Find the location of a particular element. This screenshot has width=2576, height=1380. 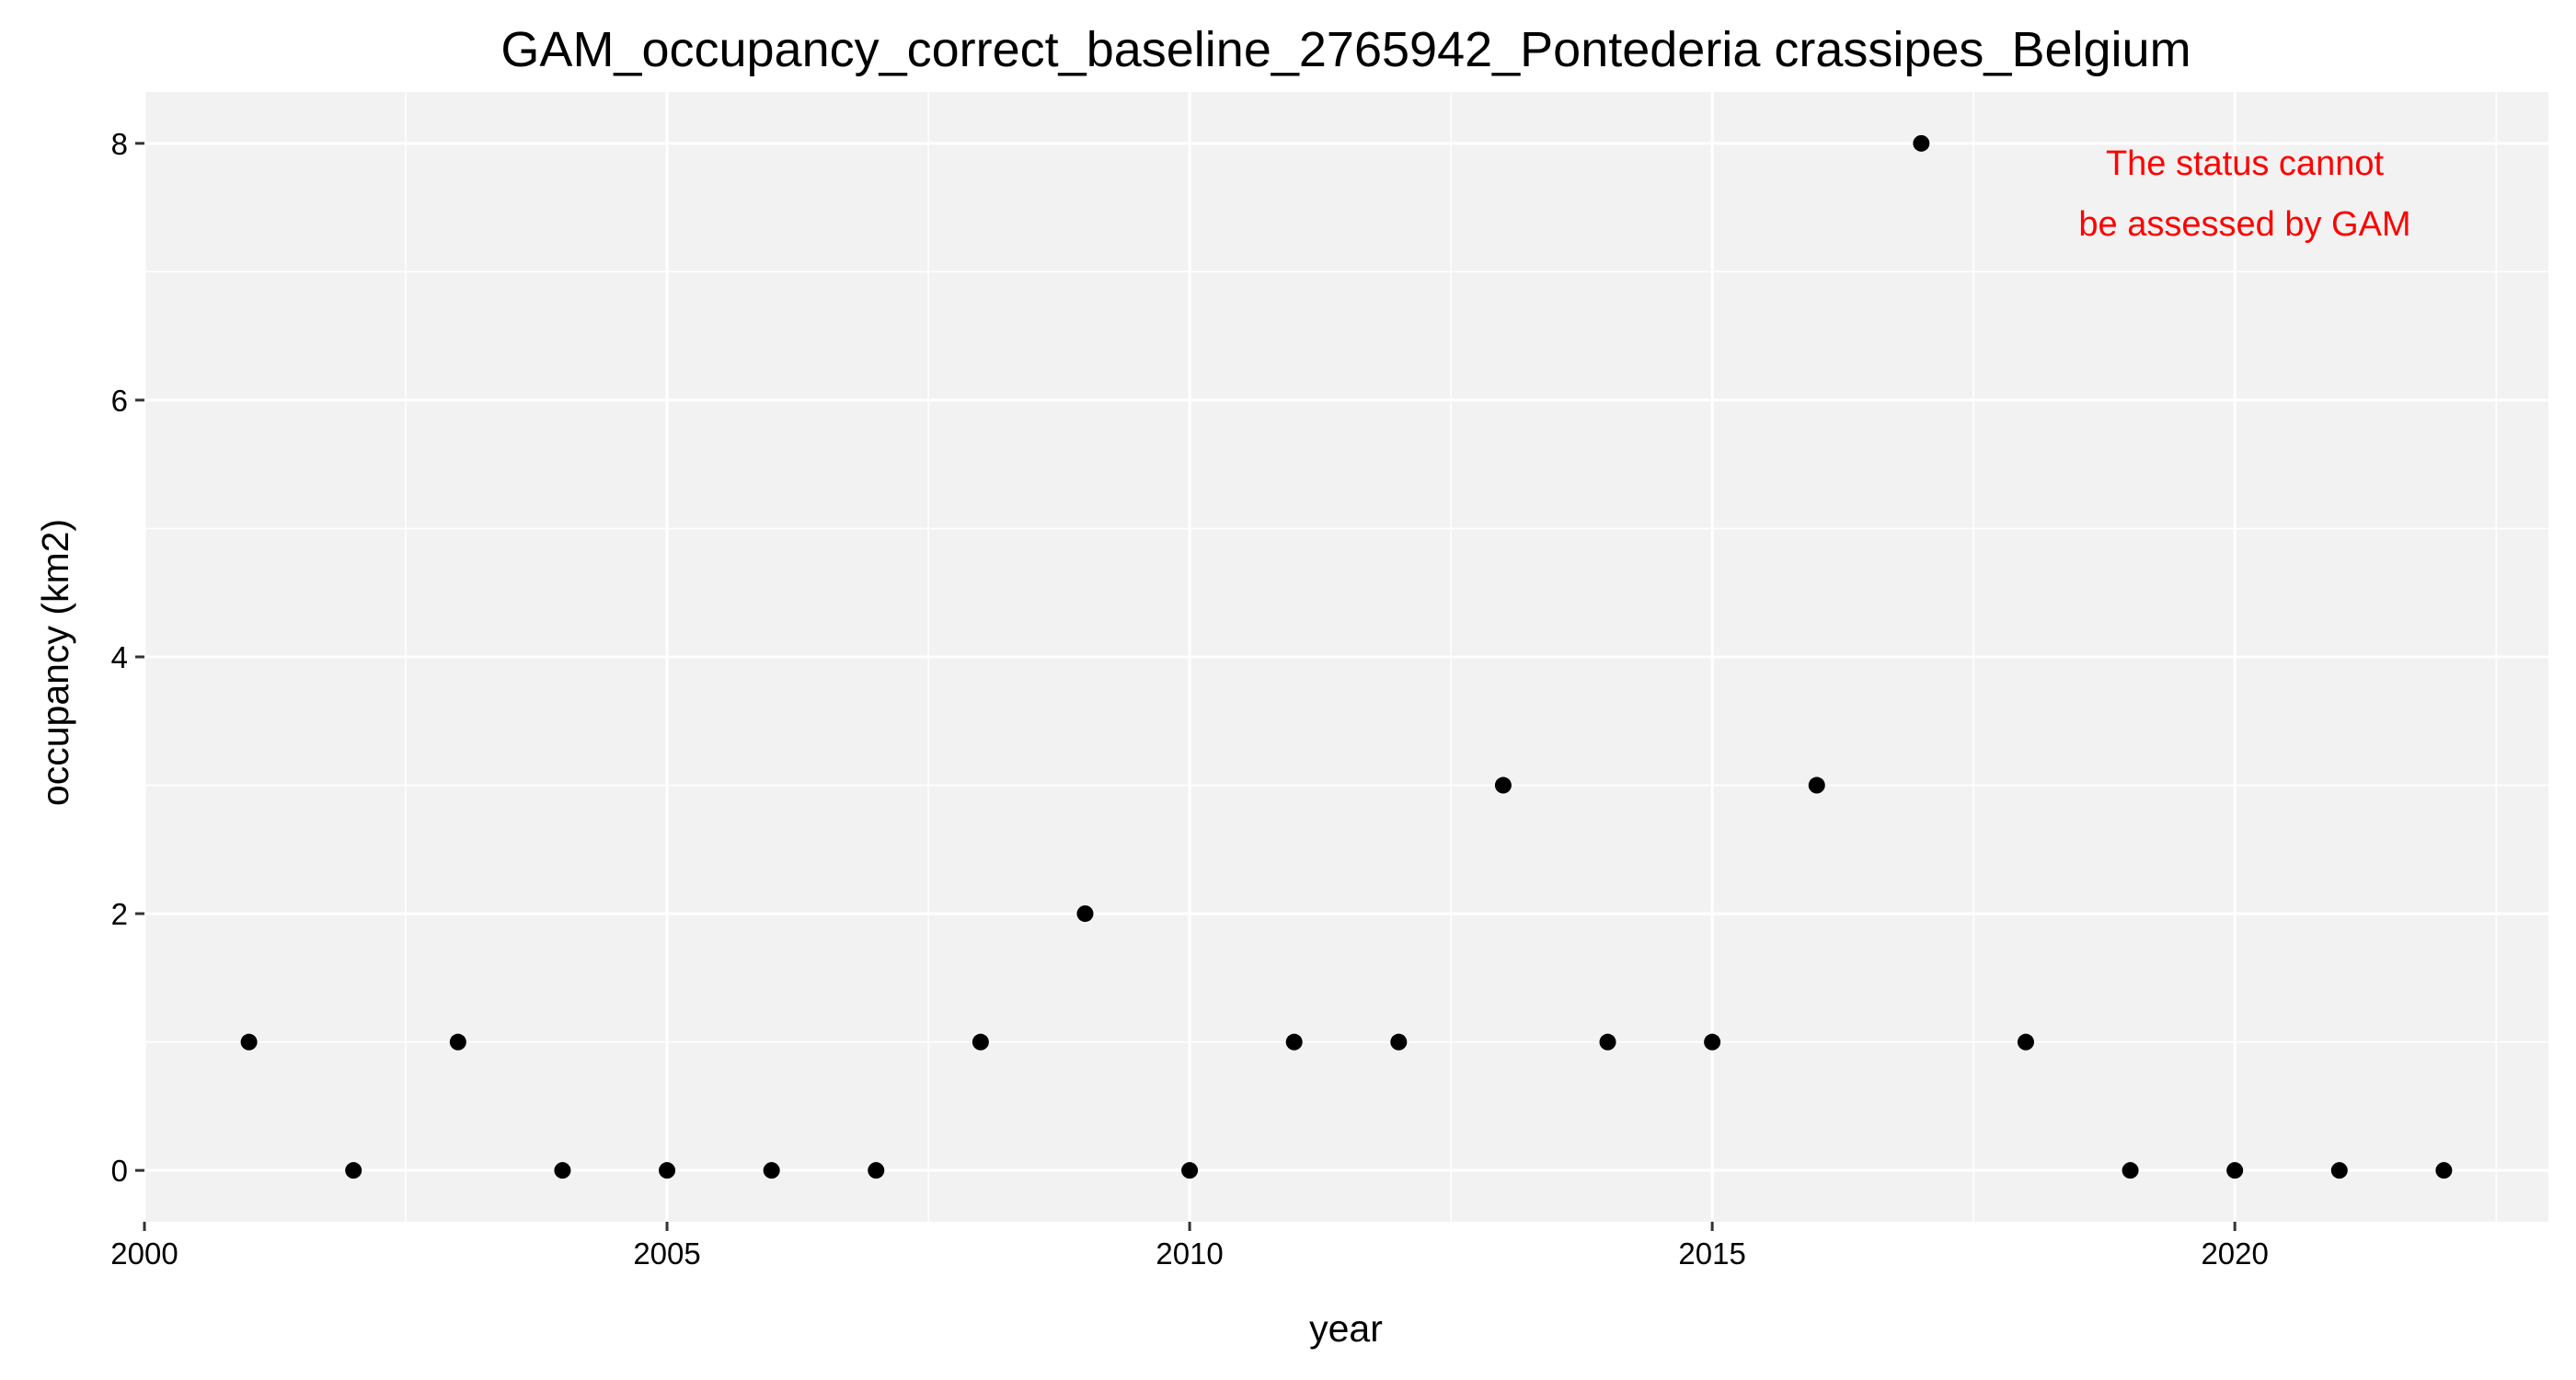

y-tick-label: 2 is located at coordinates (120, 914).